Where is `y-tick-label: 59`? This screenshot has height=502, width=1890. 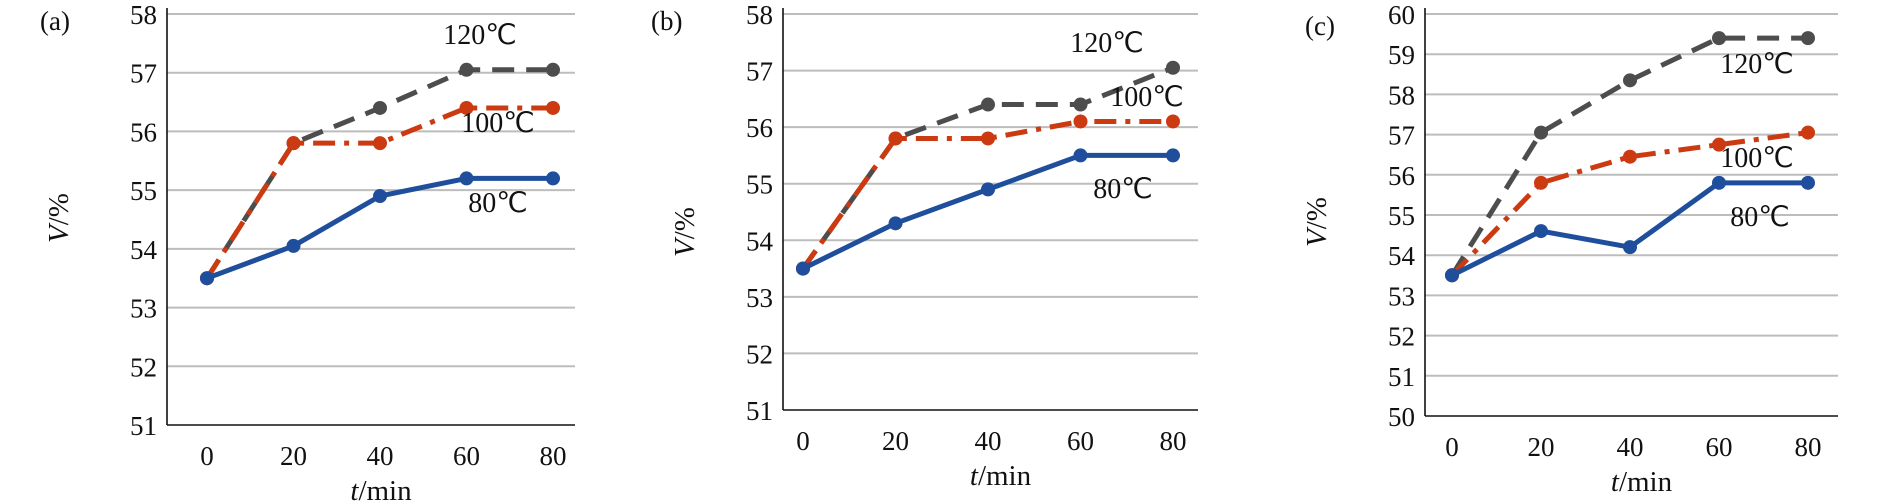 y-tick-label: 59 is located at coordinates (1401, 55).